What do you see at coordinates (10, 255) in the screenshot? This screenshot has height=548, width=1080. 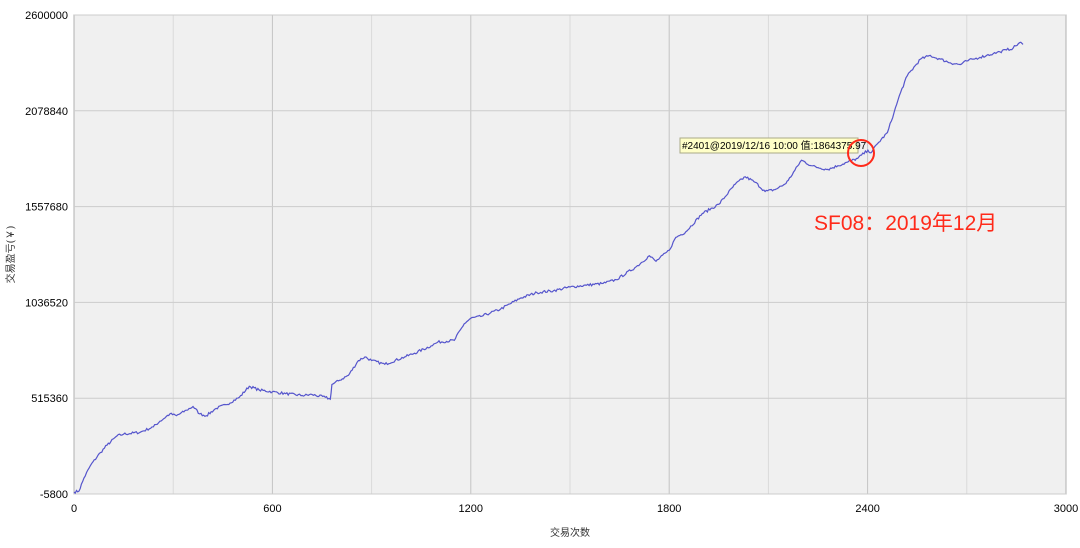 I see `y-axis-title: 交易盈亏(￥)` at bounding box center [10, 255].